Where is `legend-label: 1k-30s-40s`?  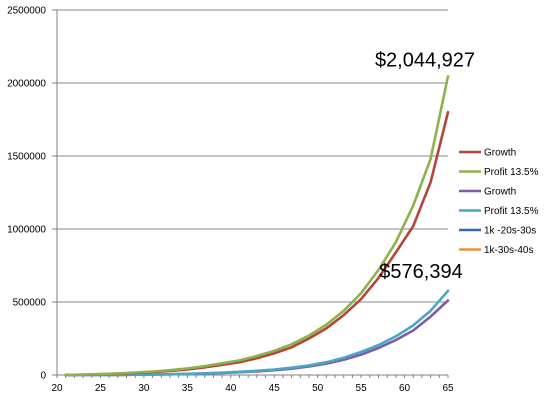
legend-label: 1k-30s-40s is located at coordinates (508, 250).